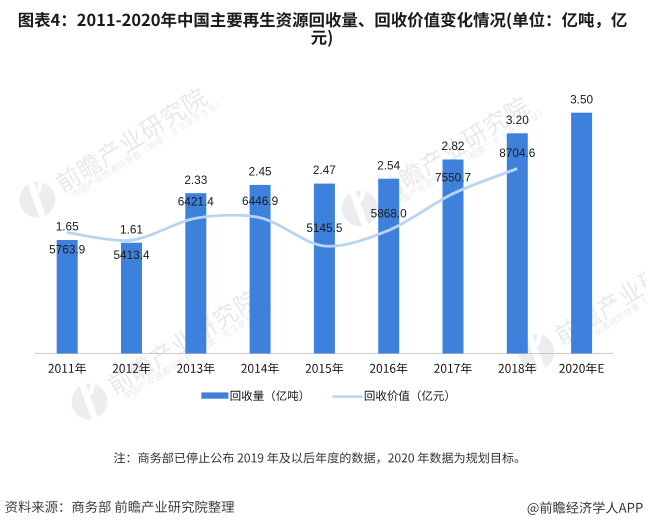  Describe the element at coordinates (517, 120) in the screenshot. I see `svg-text: 3.20` at that location.